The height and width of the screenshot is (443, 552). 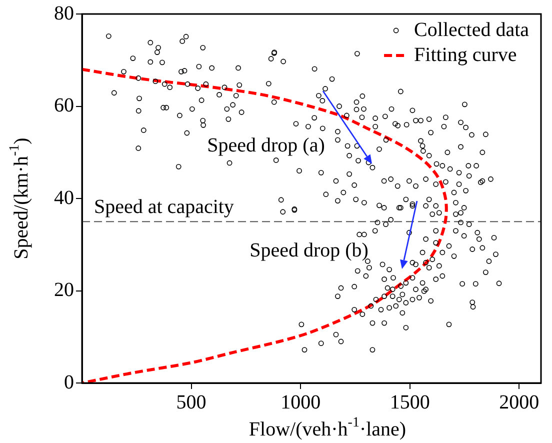 What do you see at coordinates (64, 197) in the screenshot?
I see `y-tick-label: 40` at bounding box center [64, 197].